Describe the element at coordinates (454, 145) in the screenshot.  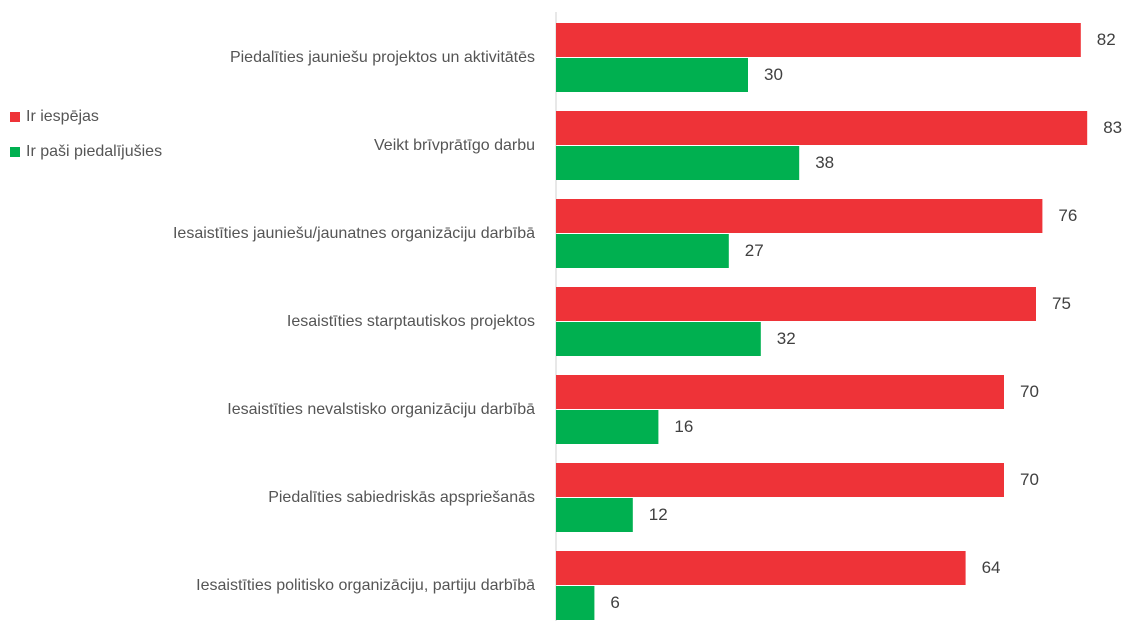
I see `category-label: Veikt brīvprātīgo darbu` at that location.